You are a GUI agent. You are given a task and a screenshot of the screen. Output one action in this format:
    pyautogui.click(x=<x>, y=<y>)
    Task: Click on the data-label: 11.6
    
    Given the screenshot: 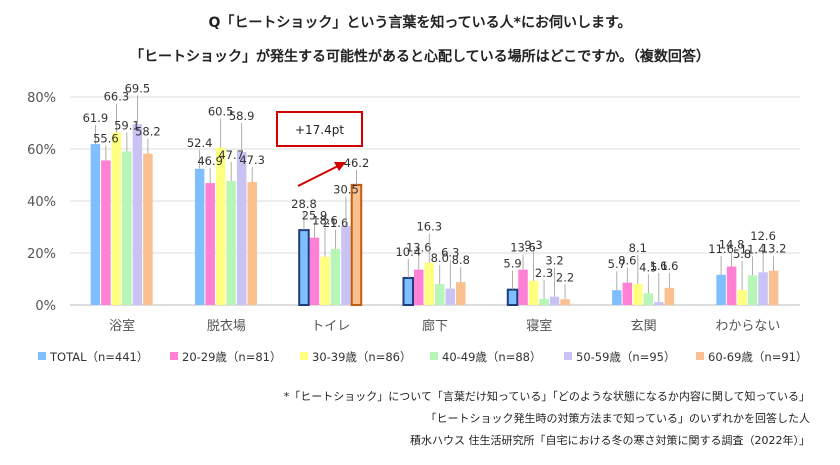 What is the action you would take?
    pyautogui.click(x=721, y=249)
    